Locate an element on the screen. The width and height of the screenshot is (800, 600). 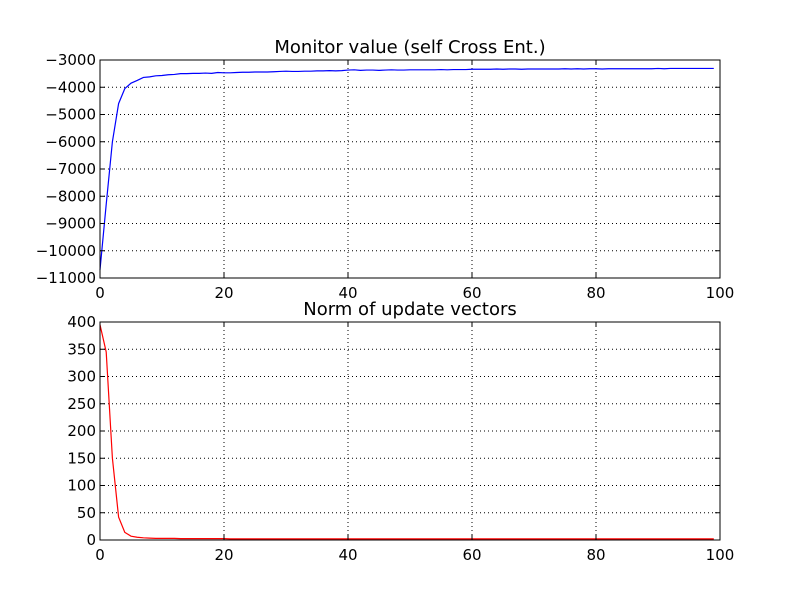
y-tick-label: 50 is located at coordinates (86, 513).